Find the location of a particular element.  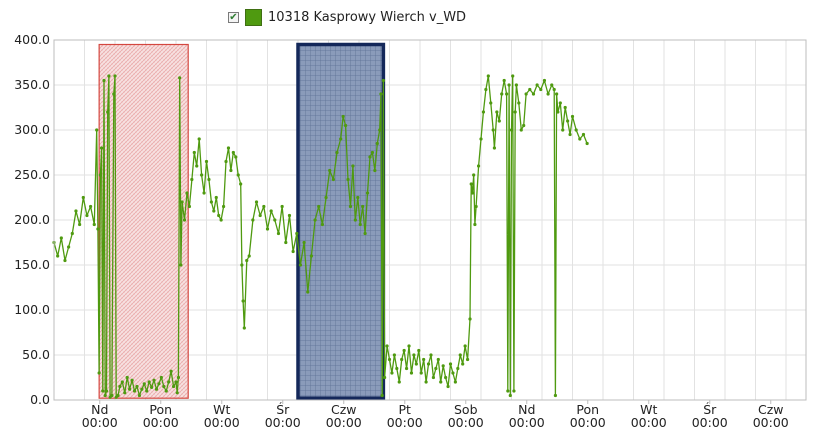

x-tick-day-label: Wt is located at coordinates (648, 409).